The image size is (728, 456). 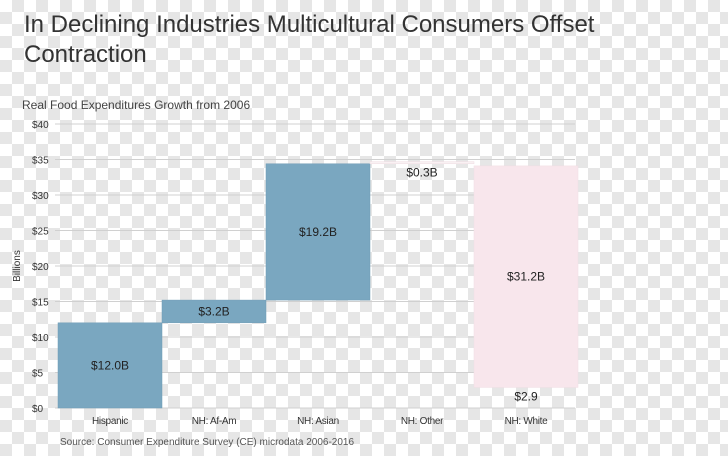 I want to click on x-tick-label: NH: Other, so click(x=422, y=421).